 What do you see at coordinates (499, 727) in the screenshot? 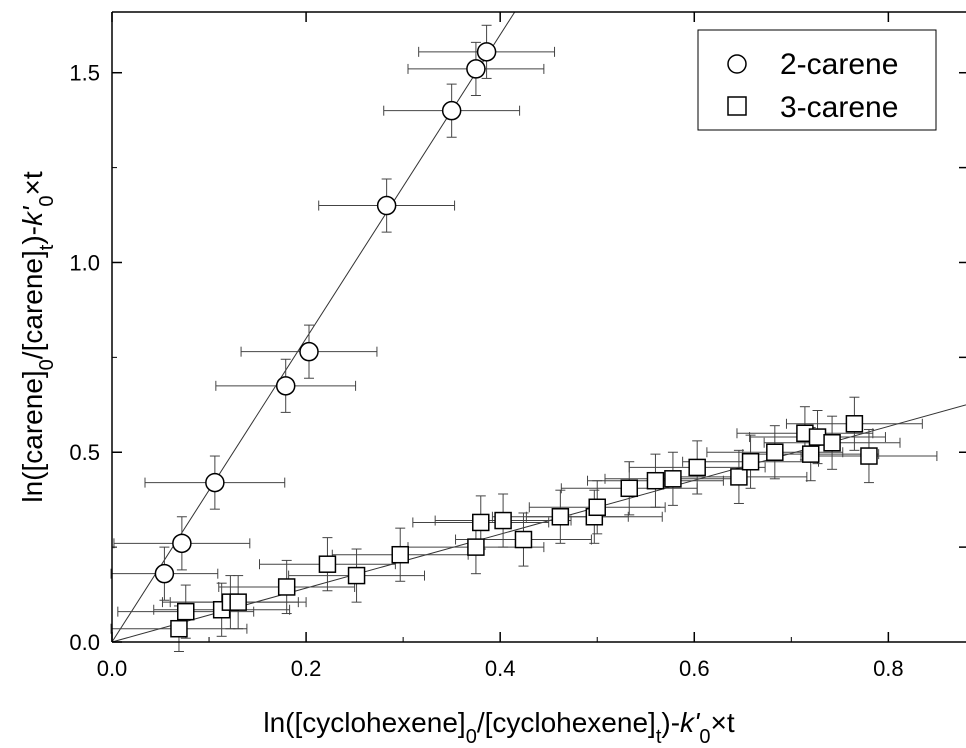
I see `x-axis-title: ln([cyclohexene]0/[cyclohexene]t)-k'0×t` at bounding box center [499, 727].